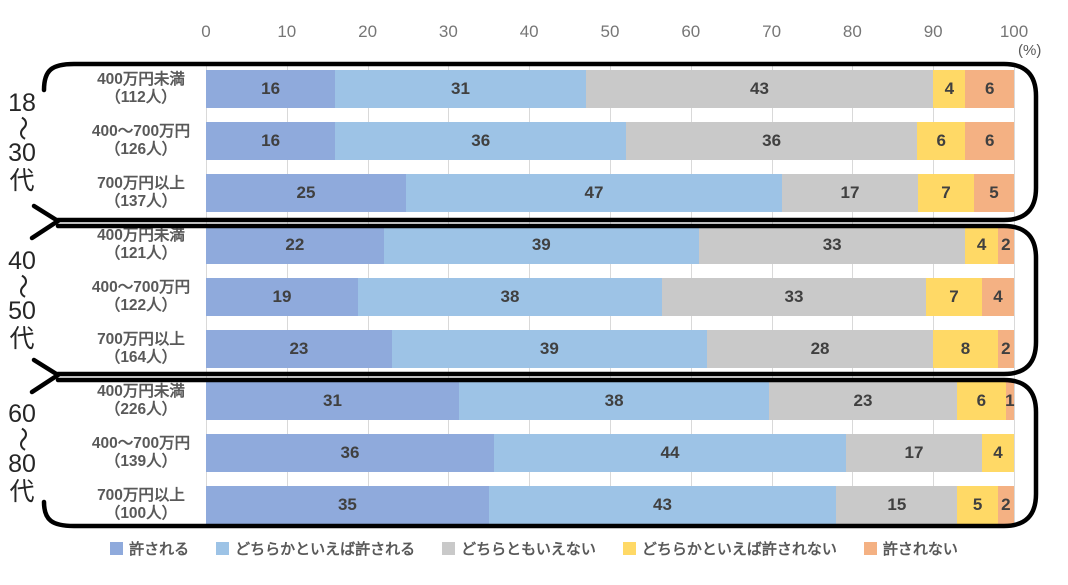 The height and width of the screenshot is (585, 1068). I want to click on row-label: 700万円以上 （137人）, so click(141, 193).